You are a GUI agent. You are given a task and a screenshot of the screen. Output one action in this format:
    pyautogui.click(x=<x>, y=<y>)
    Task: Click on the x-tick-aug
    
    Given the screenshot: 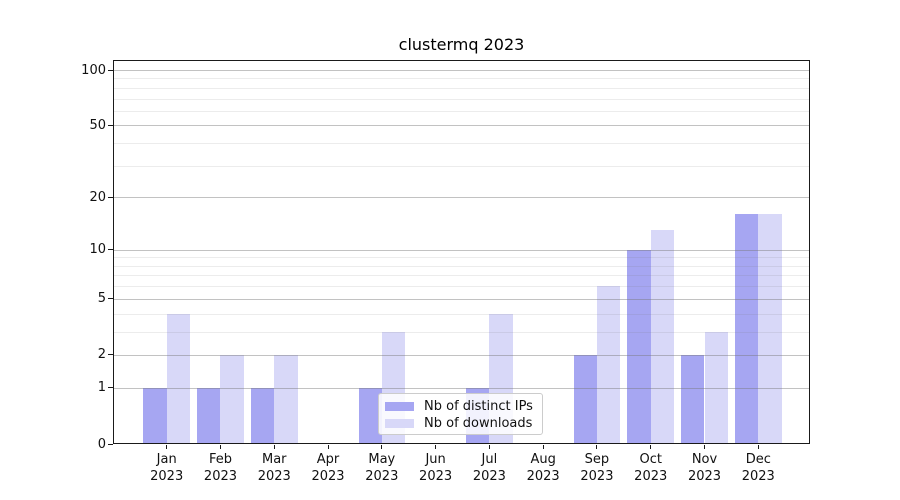 What is the action you would take?
    pyautogui.click(x=543, y=447)
    